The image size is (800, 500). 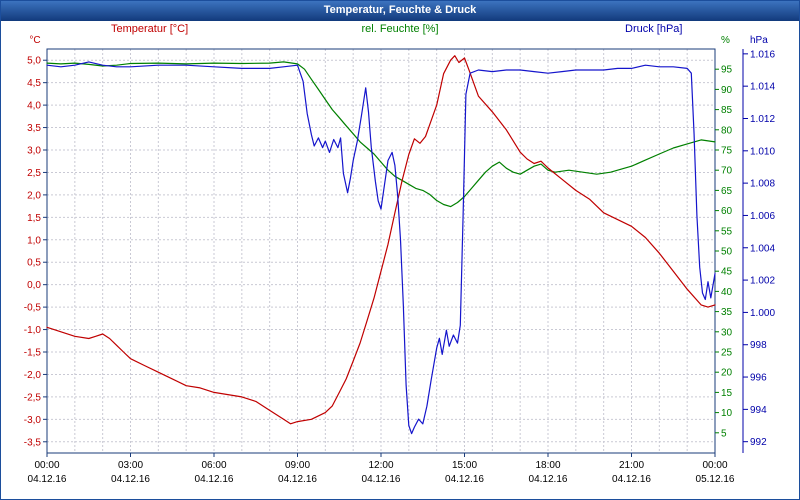 I want to click on humidity-axis-tick-label: 55, so click(x=727, y=231).